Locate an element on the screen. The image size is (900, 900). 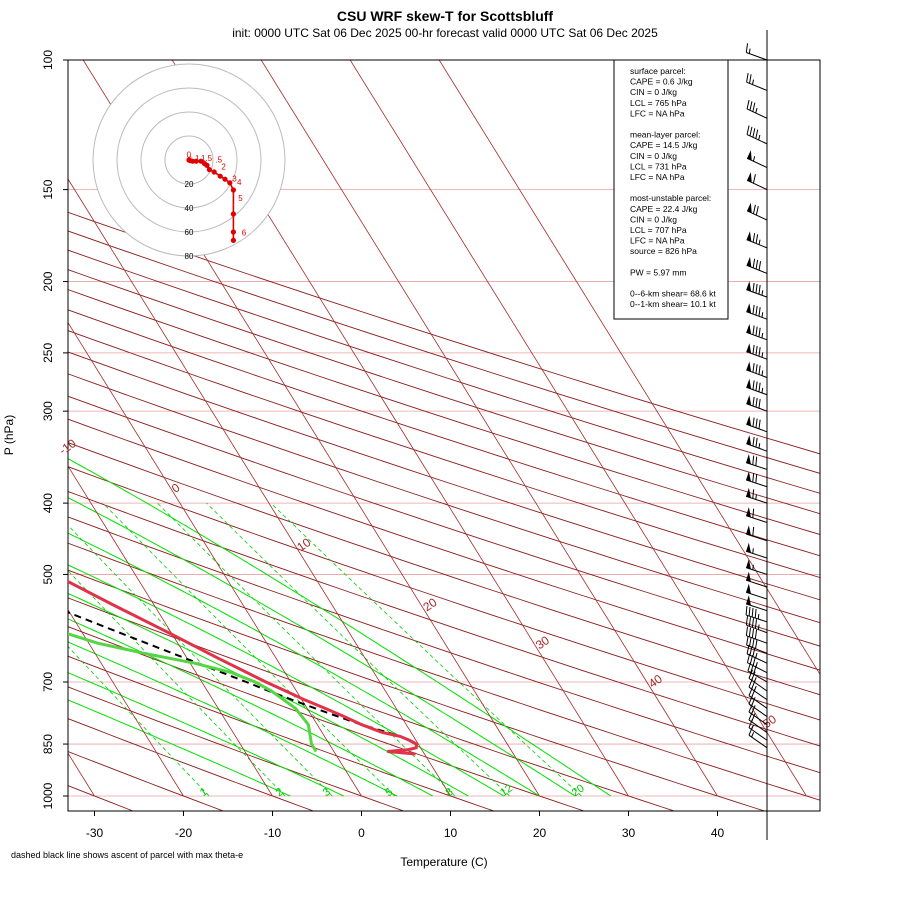
stats-line: 0--6-km shear= 68.6 kt is located at coordinates (673, 294).